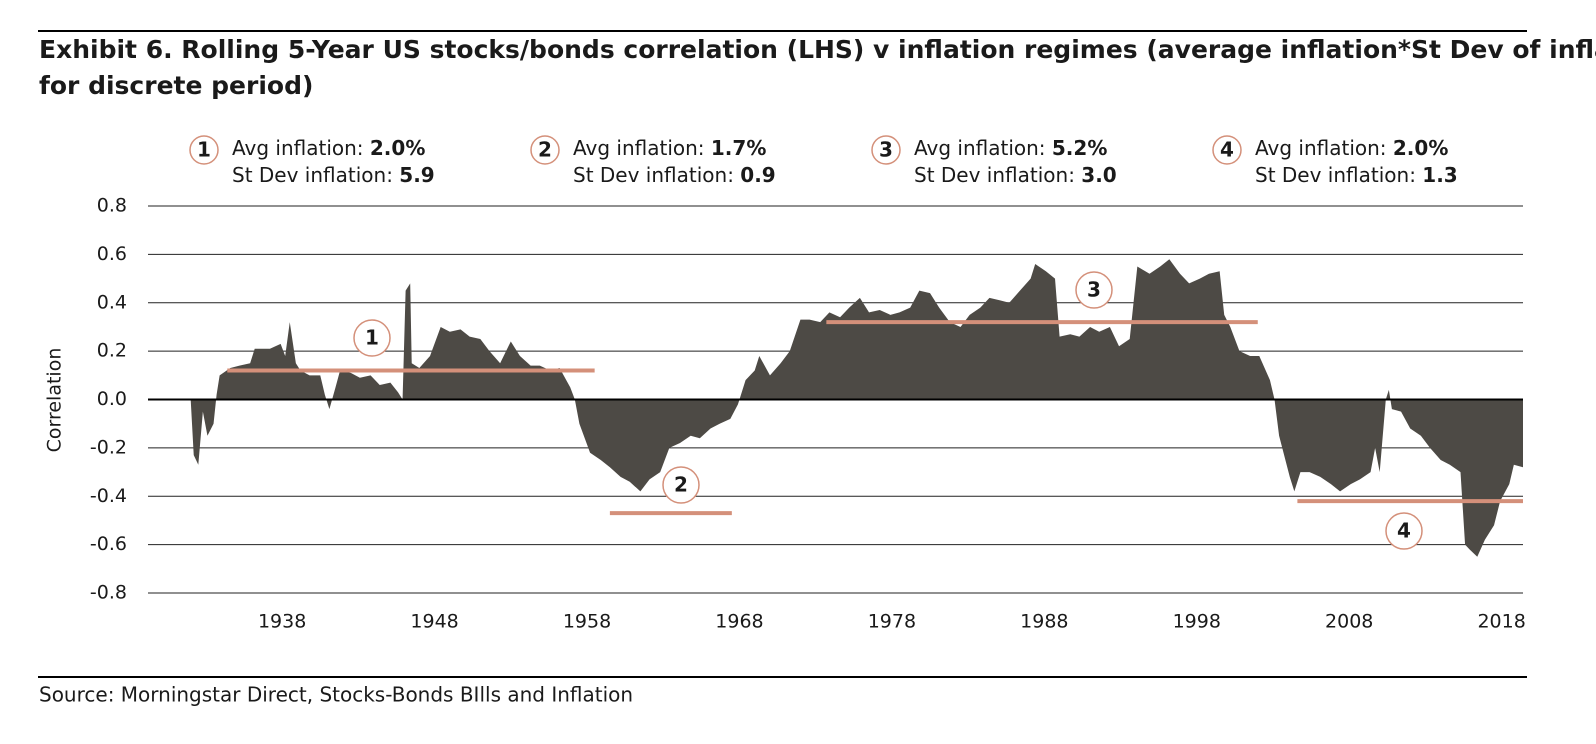  Describe the element at coordinates (1501, 622) in the screenshot. I see `x-tick-label: 2018` at that location.